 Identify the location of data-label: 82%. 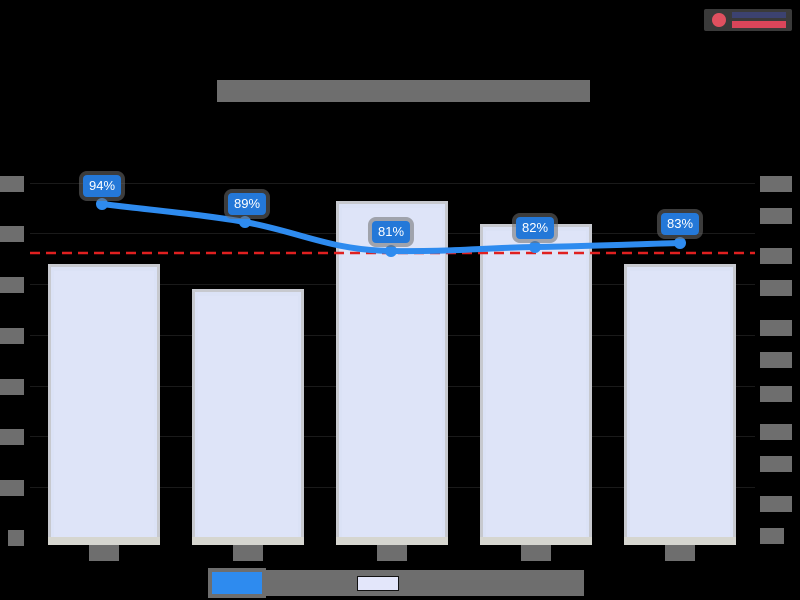
(535, 228).